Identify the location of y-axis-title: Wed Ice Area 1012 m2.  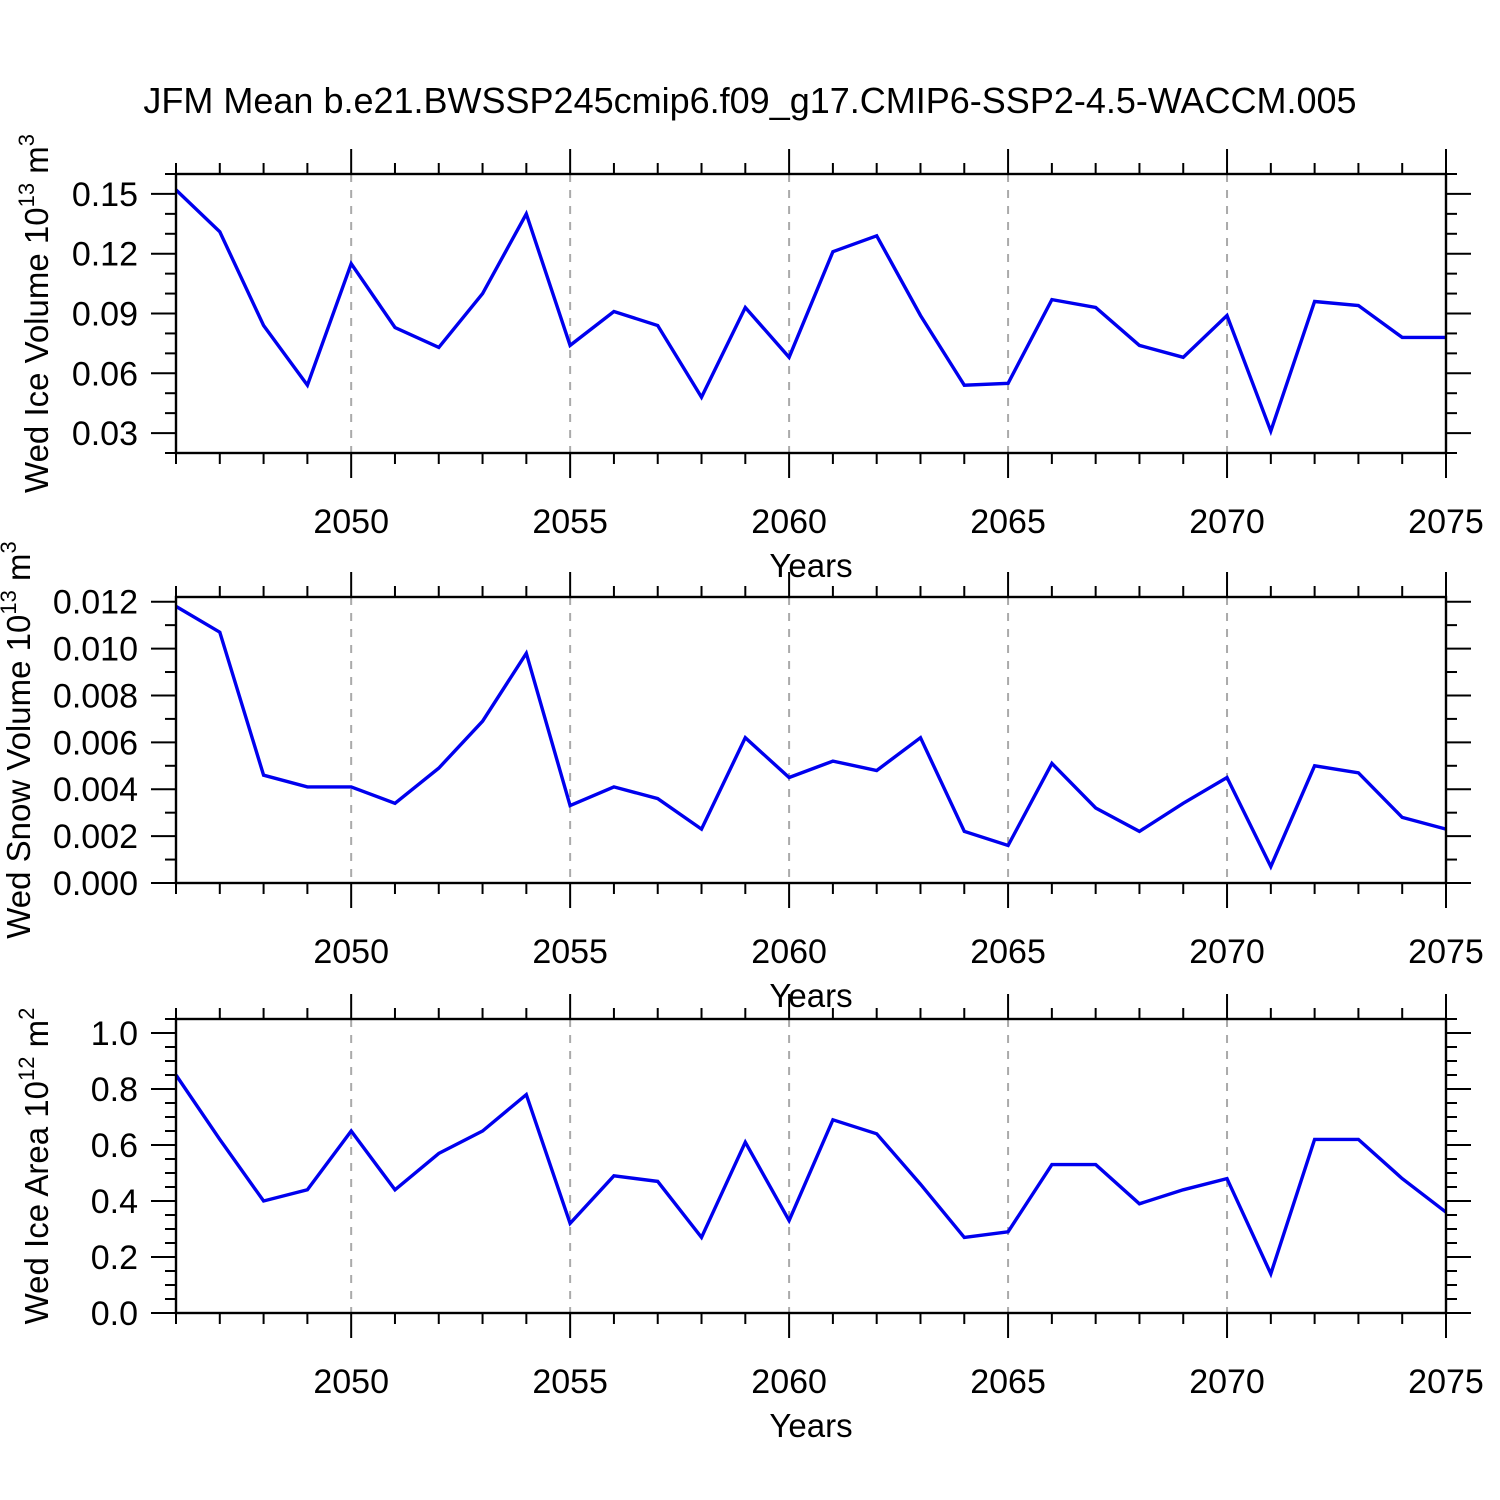
(34, 1166).